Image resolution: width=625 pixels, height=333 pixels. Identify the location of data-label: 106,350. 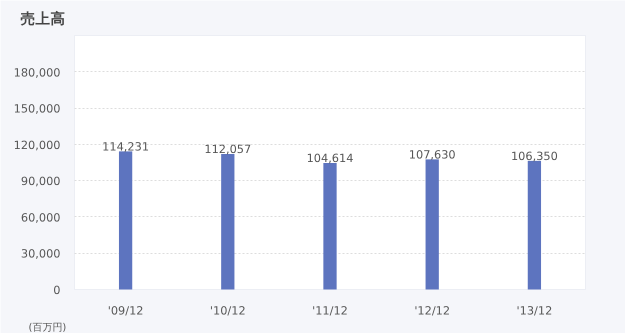
(534, 155).